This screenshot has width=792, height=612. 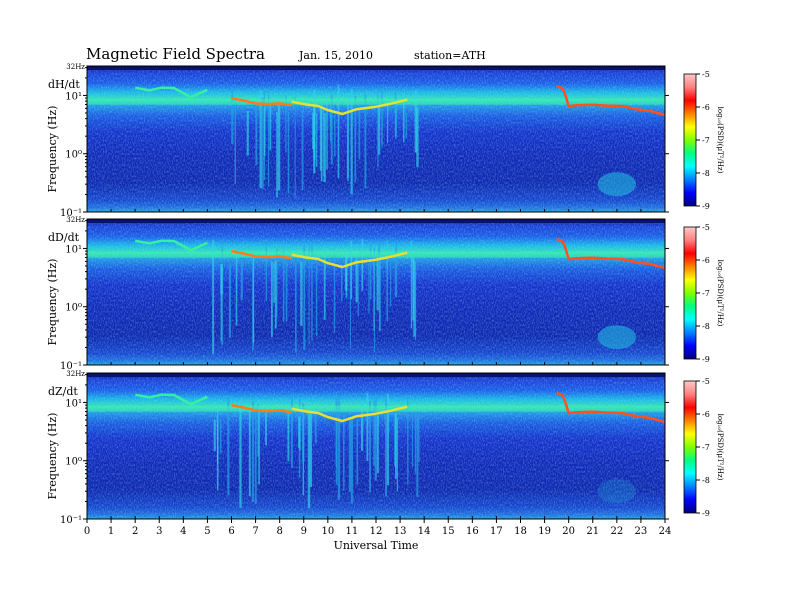 What do you see at coordinates (544, 531) in the screenshot?
I see `x-tick-label: 19` at bounding box center [544, 531].